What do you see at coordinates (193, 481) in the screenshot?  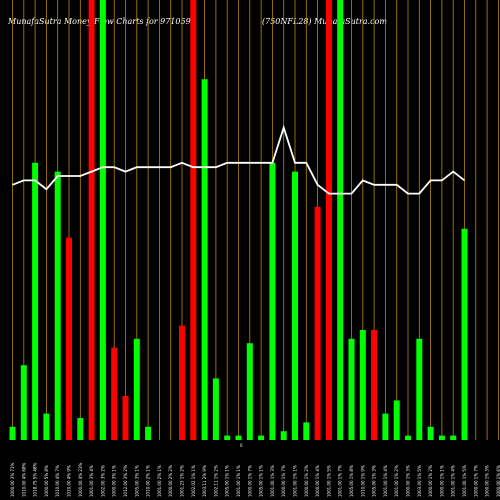 I see `x-tick-label: 1002.02 1% 1%` at bounding box center [193, 481].